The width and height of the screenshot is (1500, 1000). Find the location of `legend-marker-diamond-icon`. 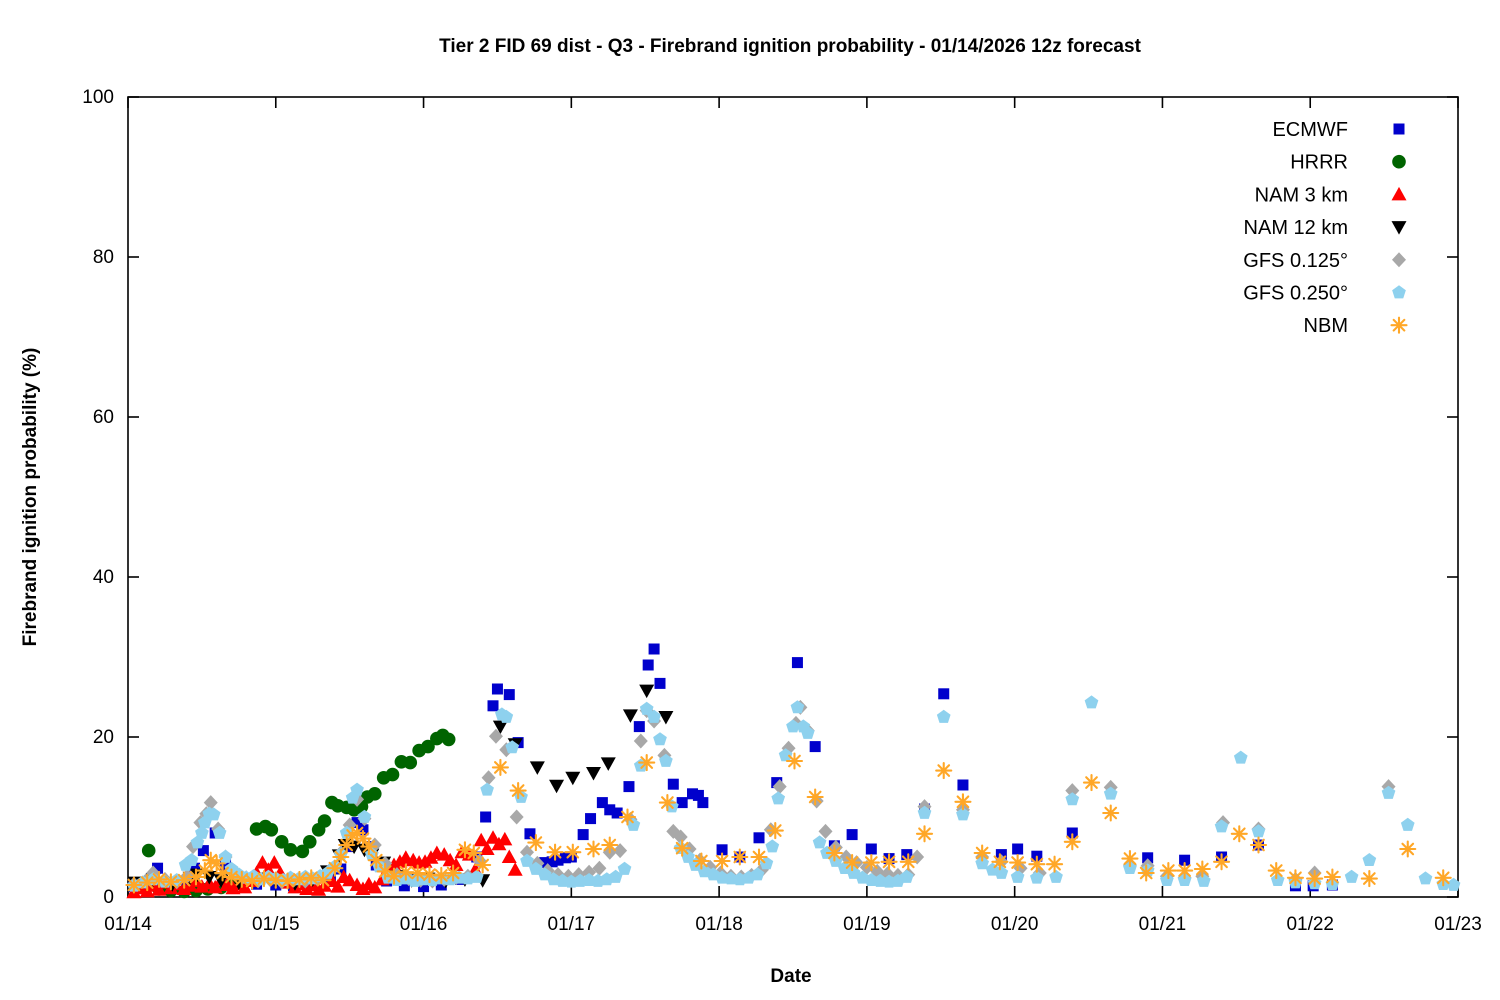

legend-marker-diamond-icon is located at coordinates (1399, 260).